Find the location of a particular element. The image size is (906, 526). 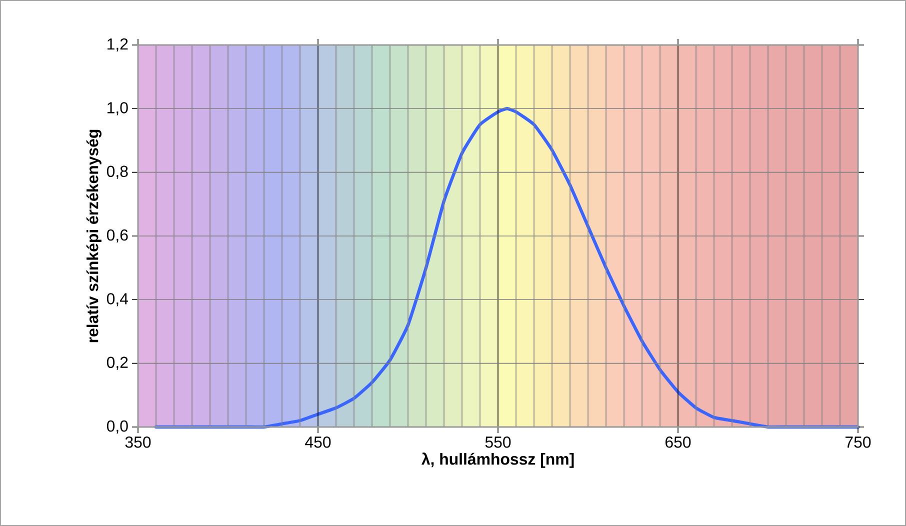

x-tick-label: 450 is located at coordinates (318, 442).